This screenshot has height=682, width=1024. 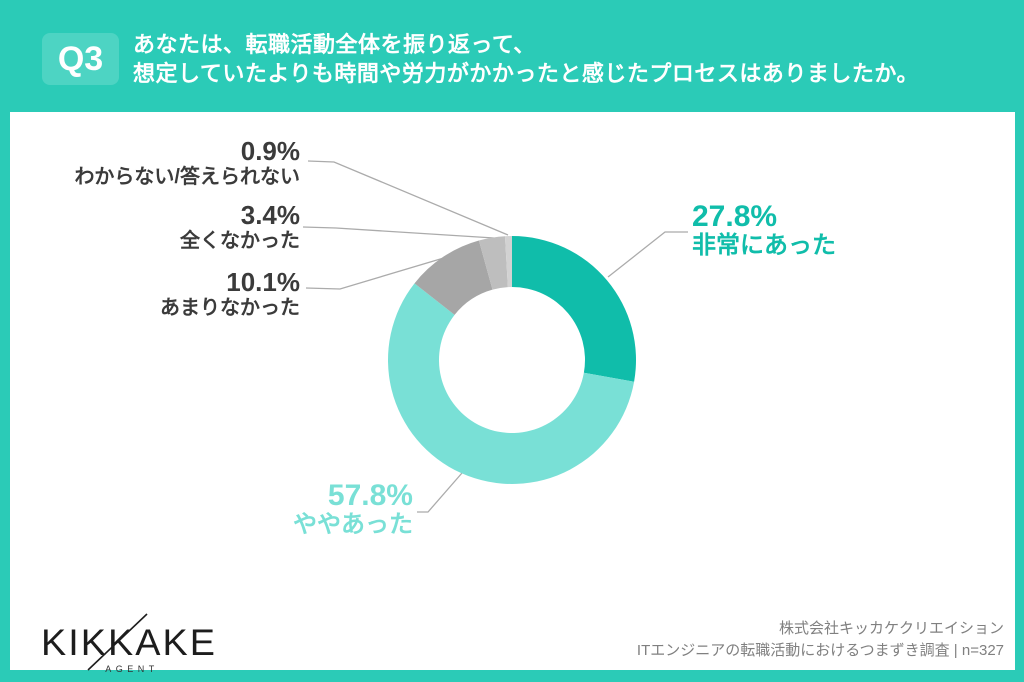 I want to click on label-wakaranai-text: わからない/答えられない, so click(x=187, y=177).